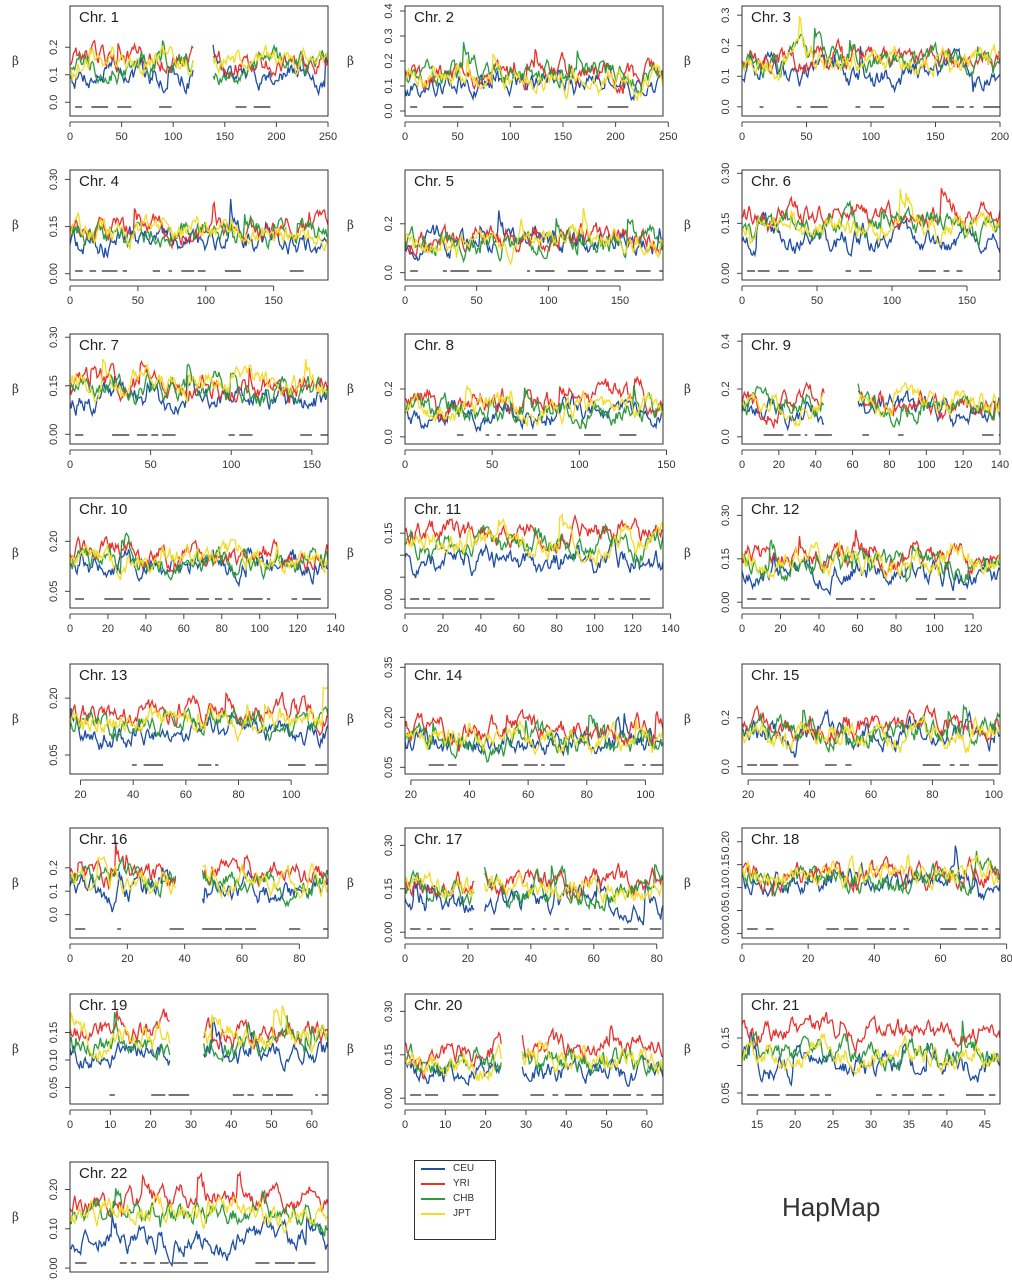 The width and height of the screenshot is (1012, 1280). What do you see at coordinates (438, 1005) in the screenshot?
I see `chr-20-title: Chr. 20` at bounding box center [438, 1005].